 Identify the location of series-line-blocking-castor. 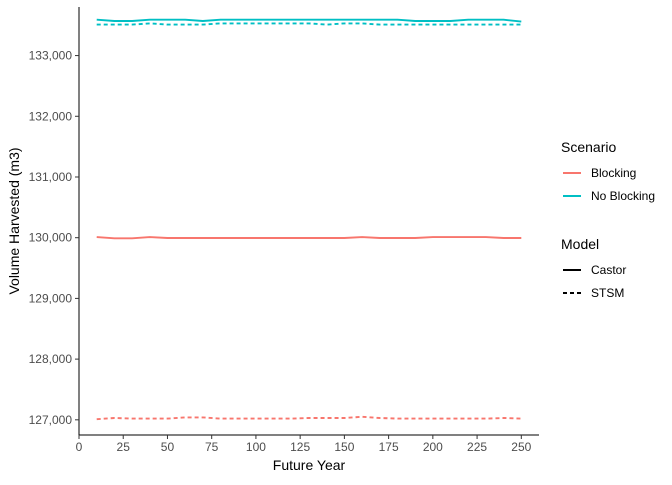
(309, 238).